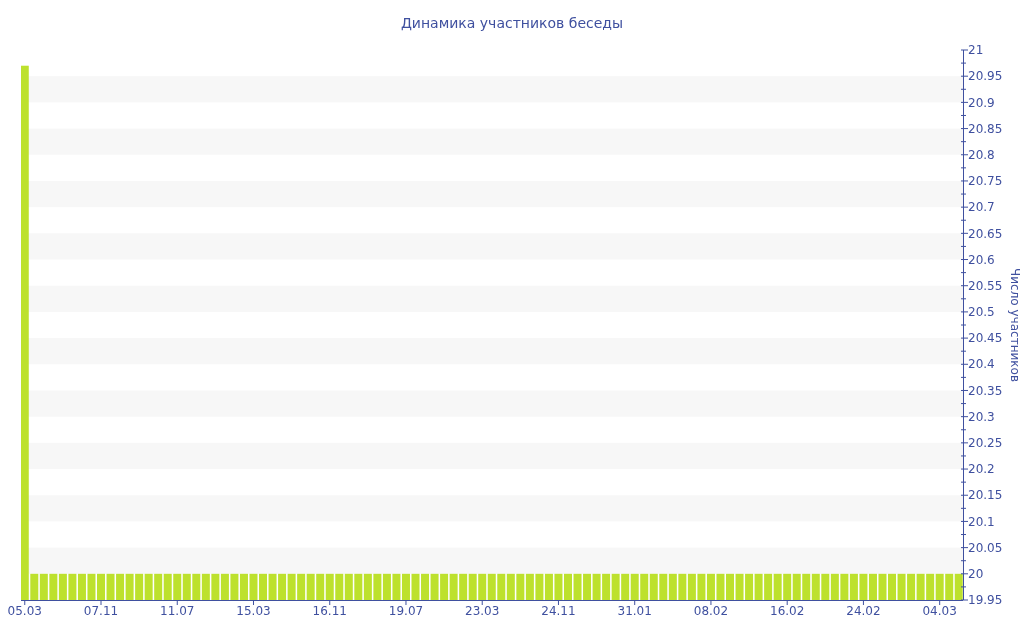 This screenshot has height=640, width=1024. Describe the element at coordinates (985, 495) in the screenshot. I see `y-tick-label: 20.15` at that location.